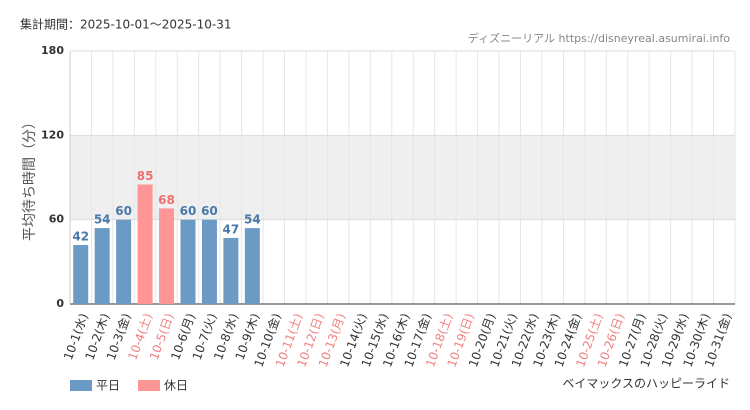  Describe the element at coordinates (145, 176) in the screenshot. I see `data-label: 85` at that location.